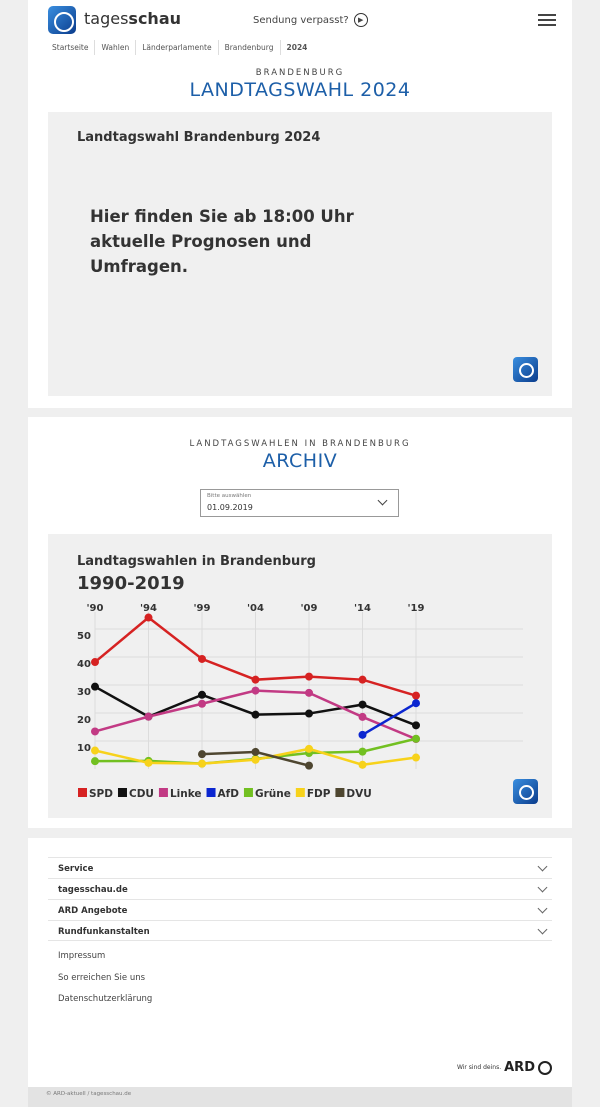 Image resolution: width=600 pixels, height=1107 pixels. What do you see at coordinates (519, 1067) in the screenshot?
I see `ard-wordmark: ARD` at bounding box center [519, 1067].